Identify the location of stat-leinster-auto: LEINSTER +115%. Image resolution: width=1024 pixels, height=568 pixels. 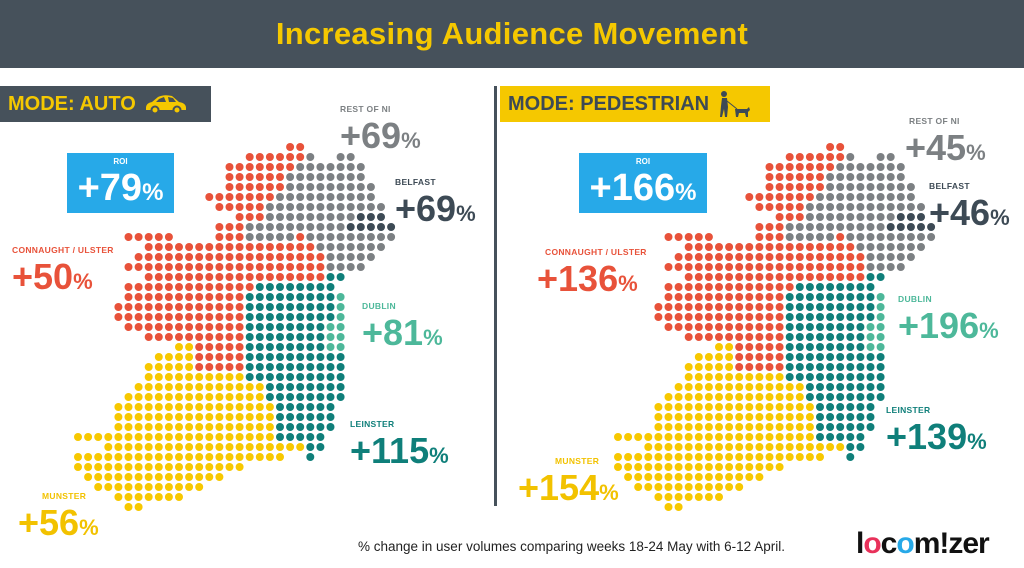
(399, 445).